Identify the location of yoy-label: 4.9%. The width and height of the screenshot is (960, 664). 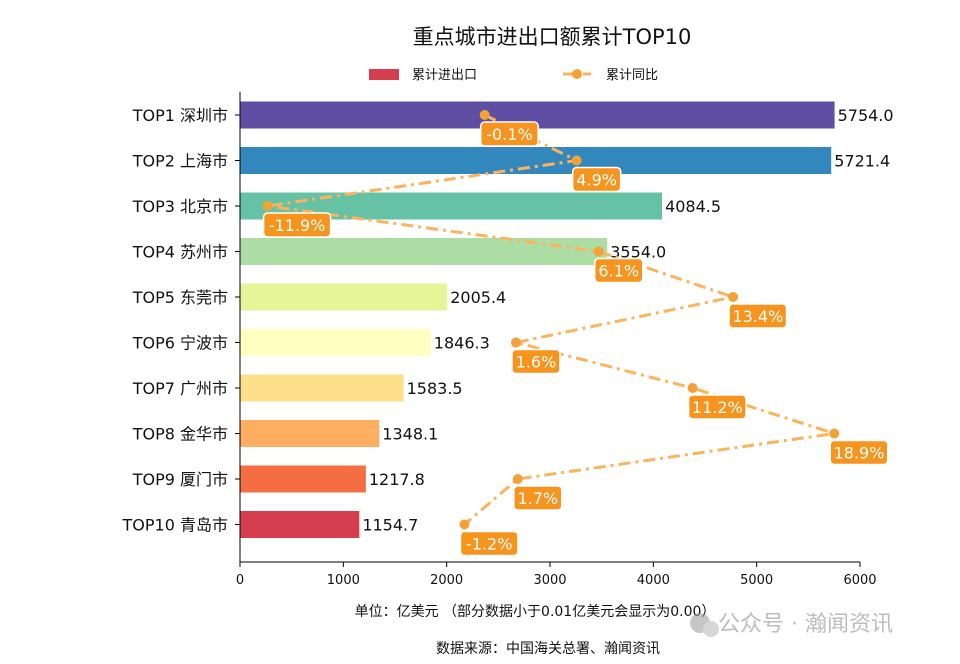
(596, 180).